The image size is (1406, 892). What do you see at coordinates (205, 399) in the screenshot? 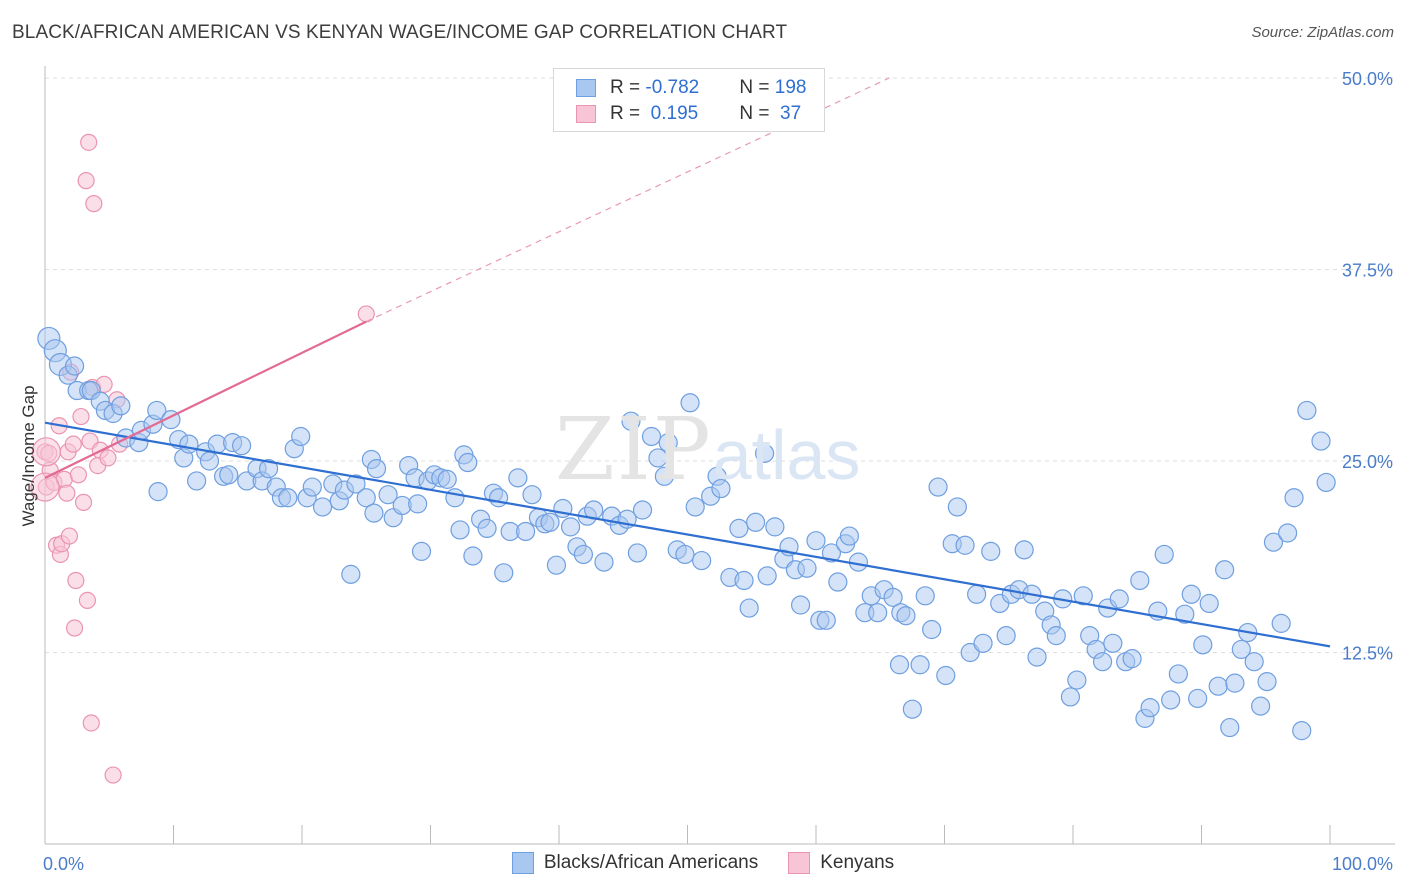
I see `kenyans-trend-line` at bounding box center [205, 399].